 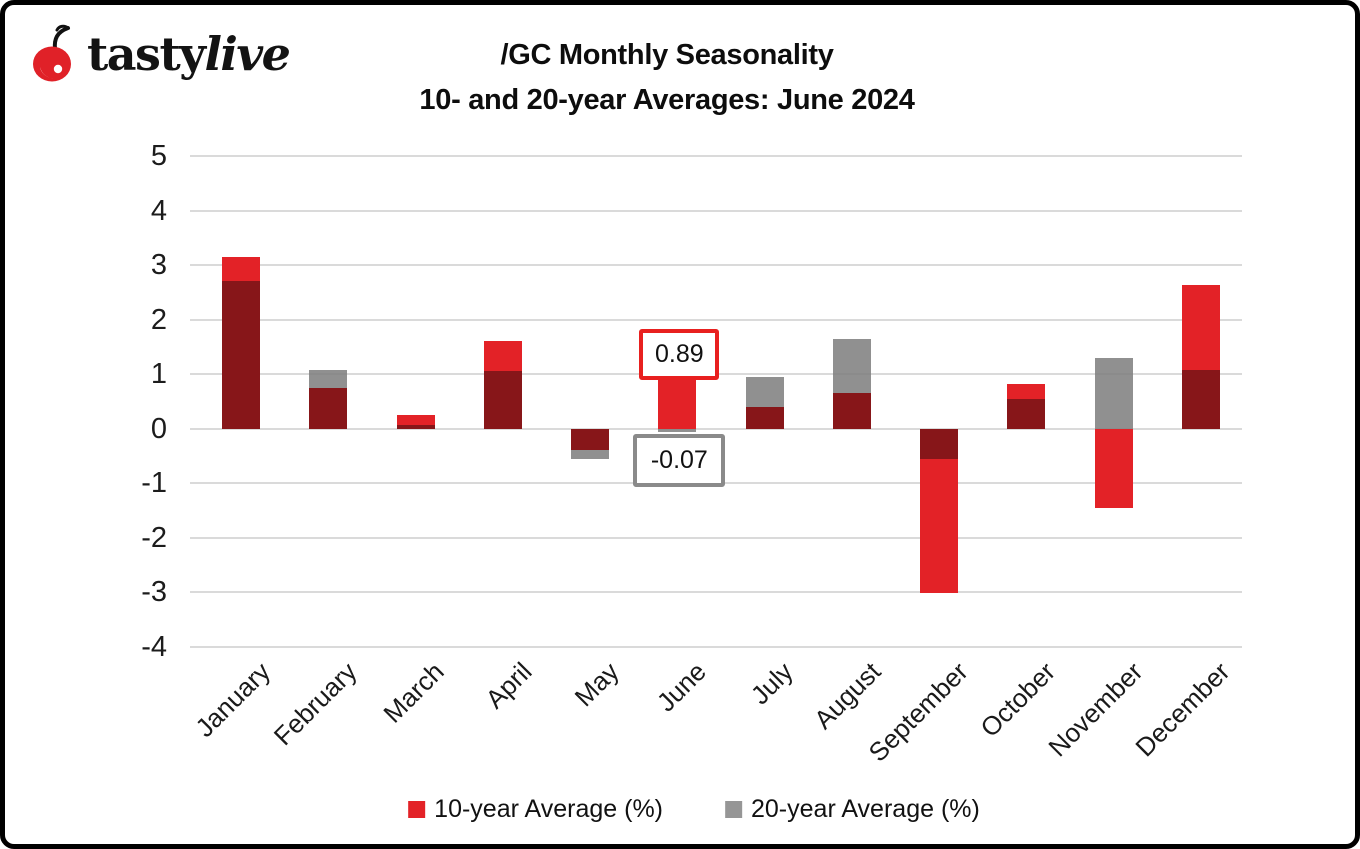 I want to click on month-label: October, so click(x=1017, y=699).